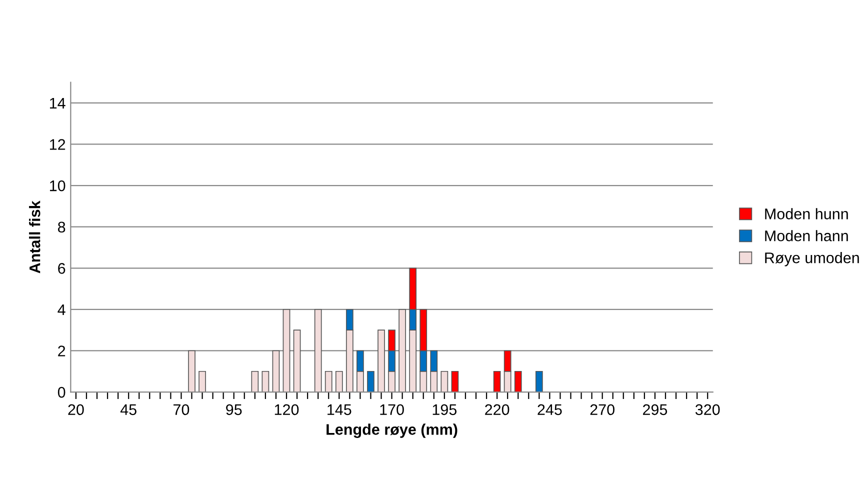 Image resolution: width=862 pixels, height=484 pixels. I want to click on x-tick-label: 270, so click(602, 410).